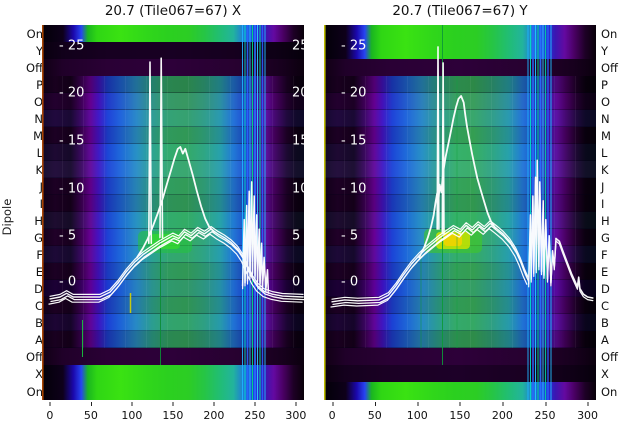  I want to click on svg-text: 10, so click(298, 189).